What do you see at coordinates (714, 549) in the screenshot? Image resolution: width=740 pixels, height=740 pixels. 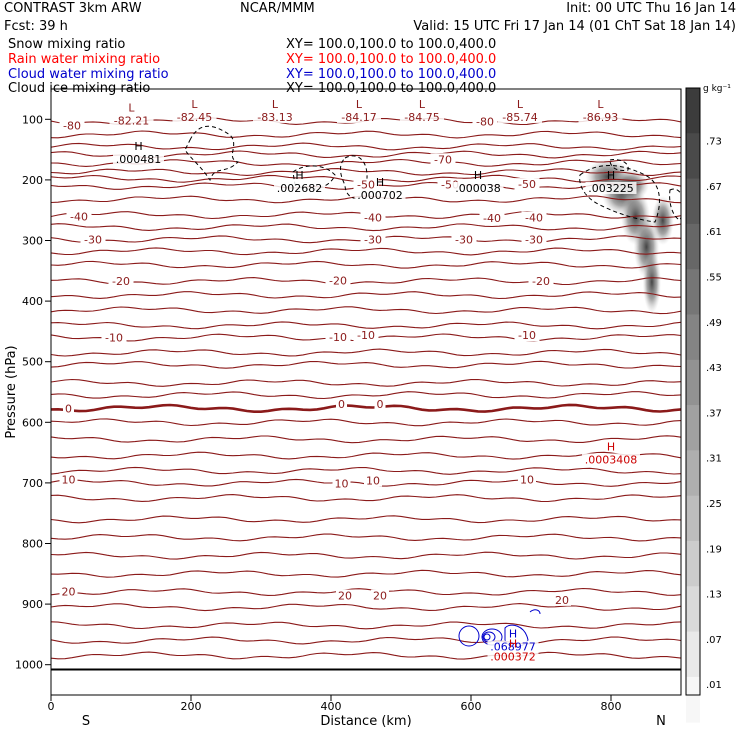 I see `colorbar-label: .19` at bounding box center [714, 549].